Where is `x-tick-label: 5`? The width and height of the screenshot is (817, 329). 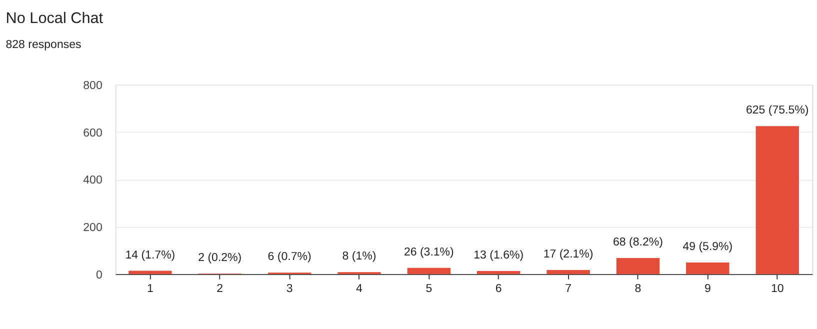
x-tick-label: 5 is located at coordinates (429, 288).